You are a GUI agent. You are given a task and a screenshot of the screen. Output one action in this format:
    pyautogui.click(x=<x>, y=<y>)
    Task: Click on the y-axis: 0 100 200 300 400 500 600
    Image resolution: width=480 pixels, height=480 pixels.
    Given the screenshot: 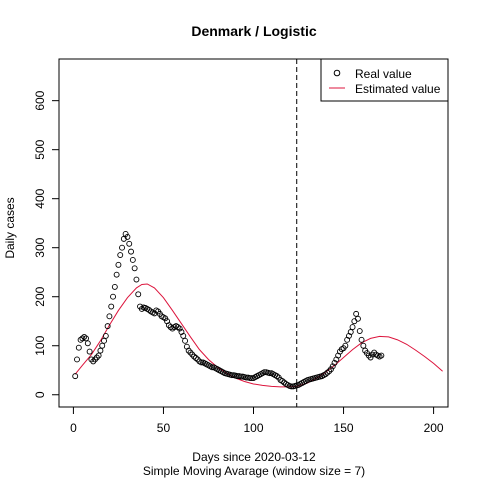 What is the action you would take?
    pyautogui.click(x=46, y=244)
    